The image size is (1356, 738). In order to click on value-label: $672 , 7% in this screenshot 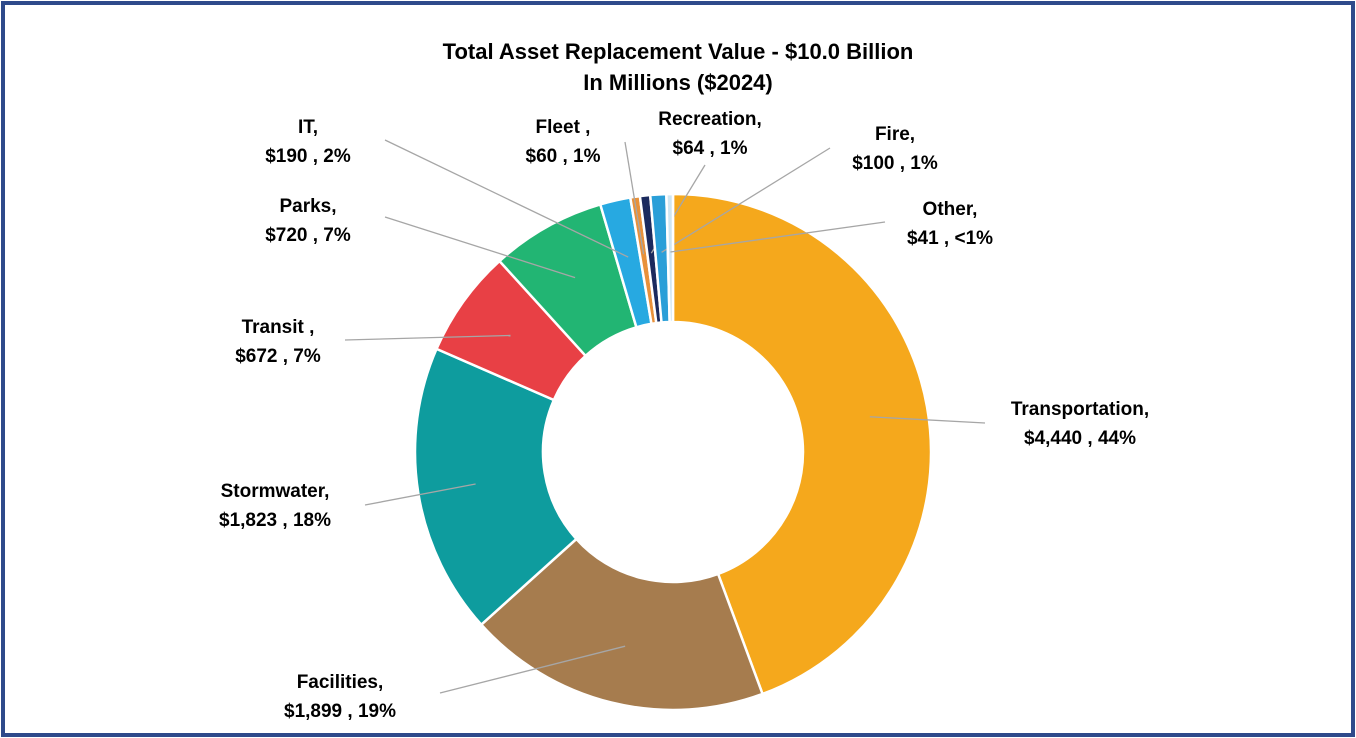, I will do `click(278, 356)`.